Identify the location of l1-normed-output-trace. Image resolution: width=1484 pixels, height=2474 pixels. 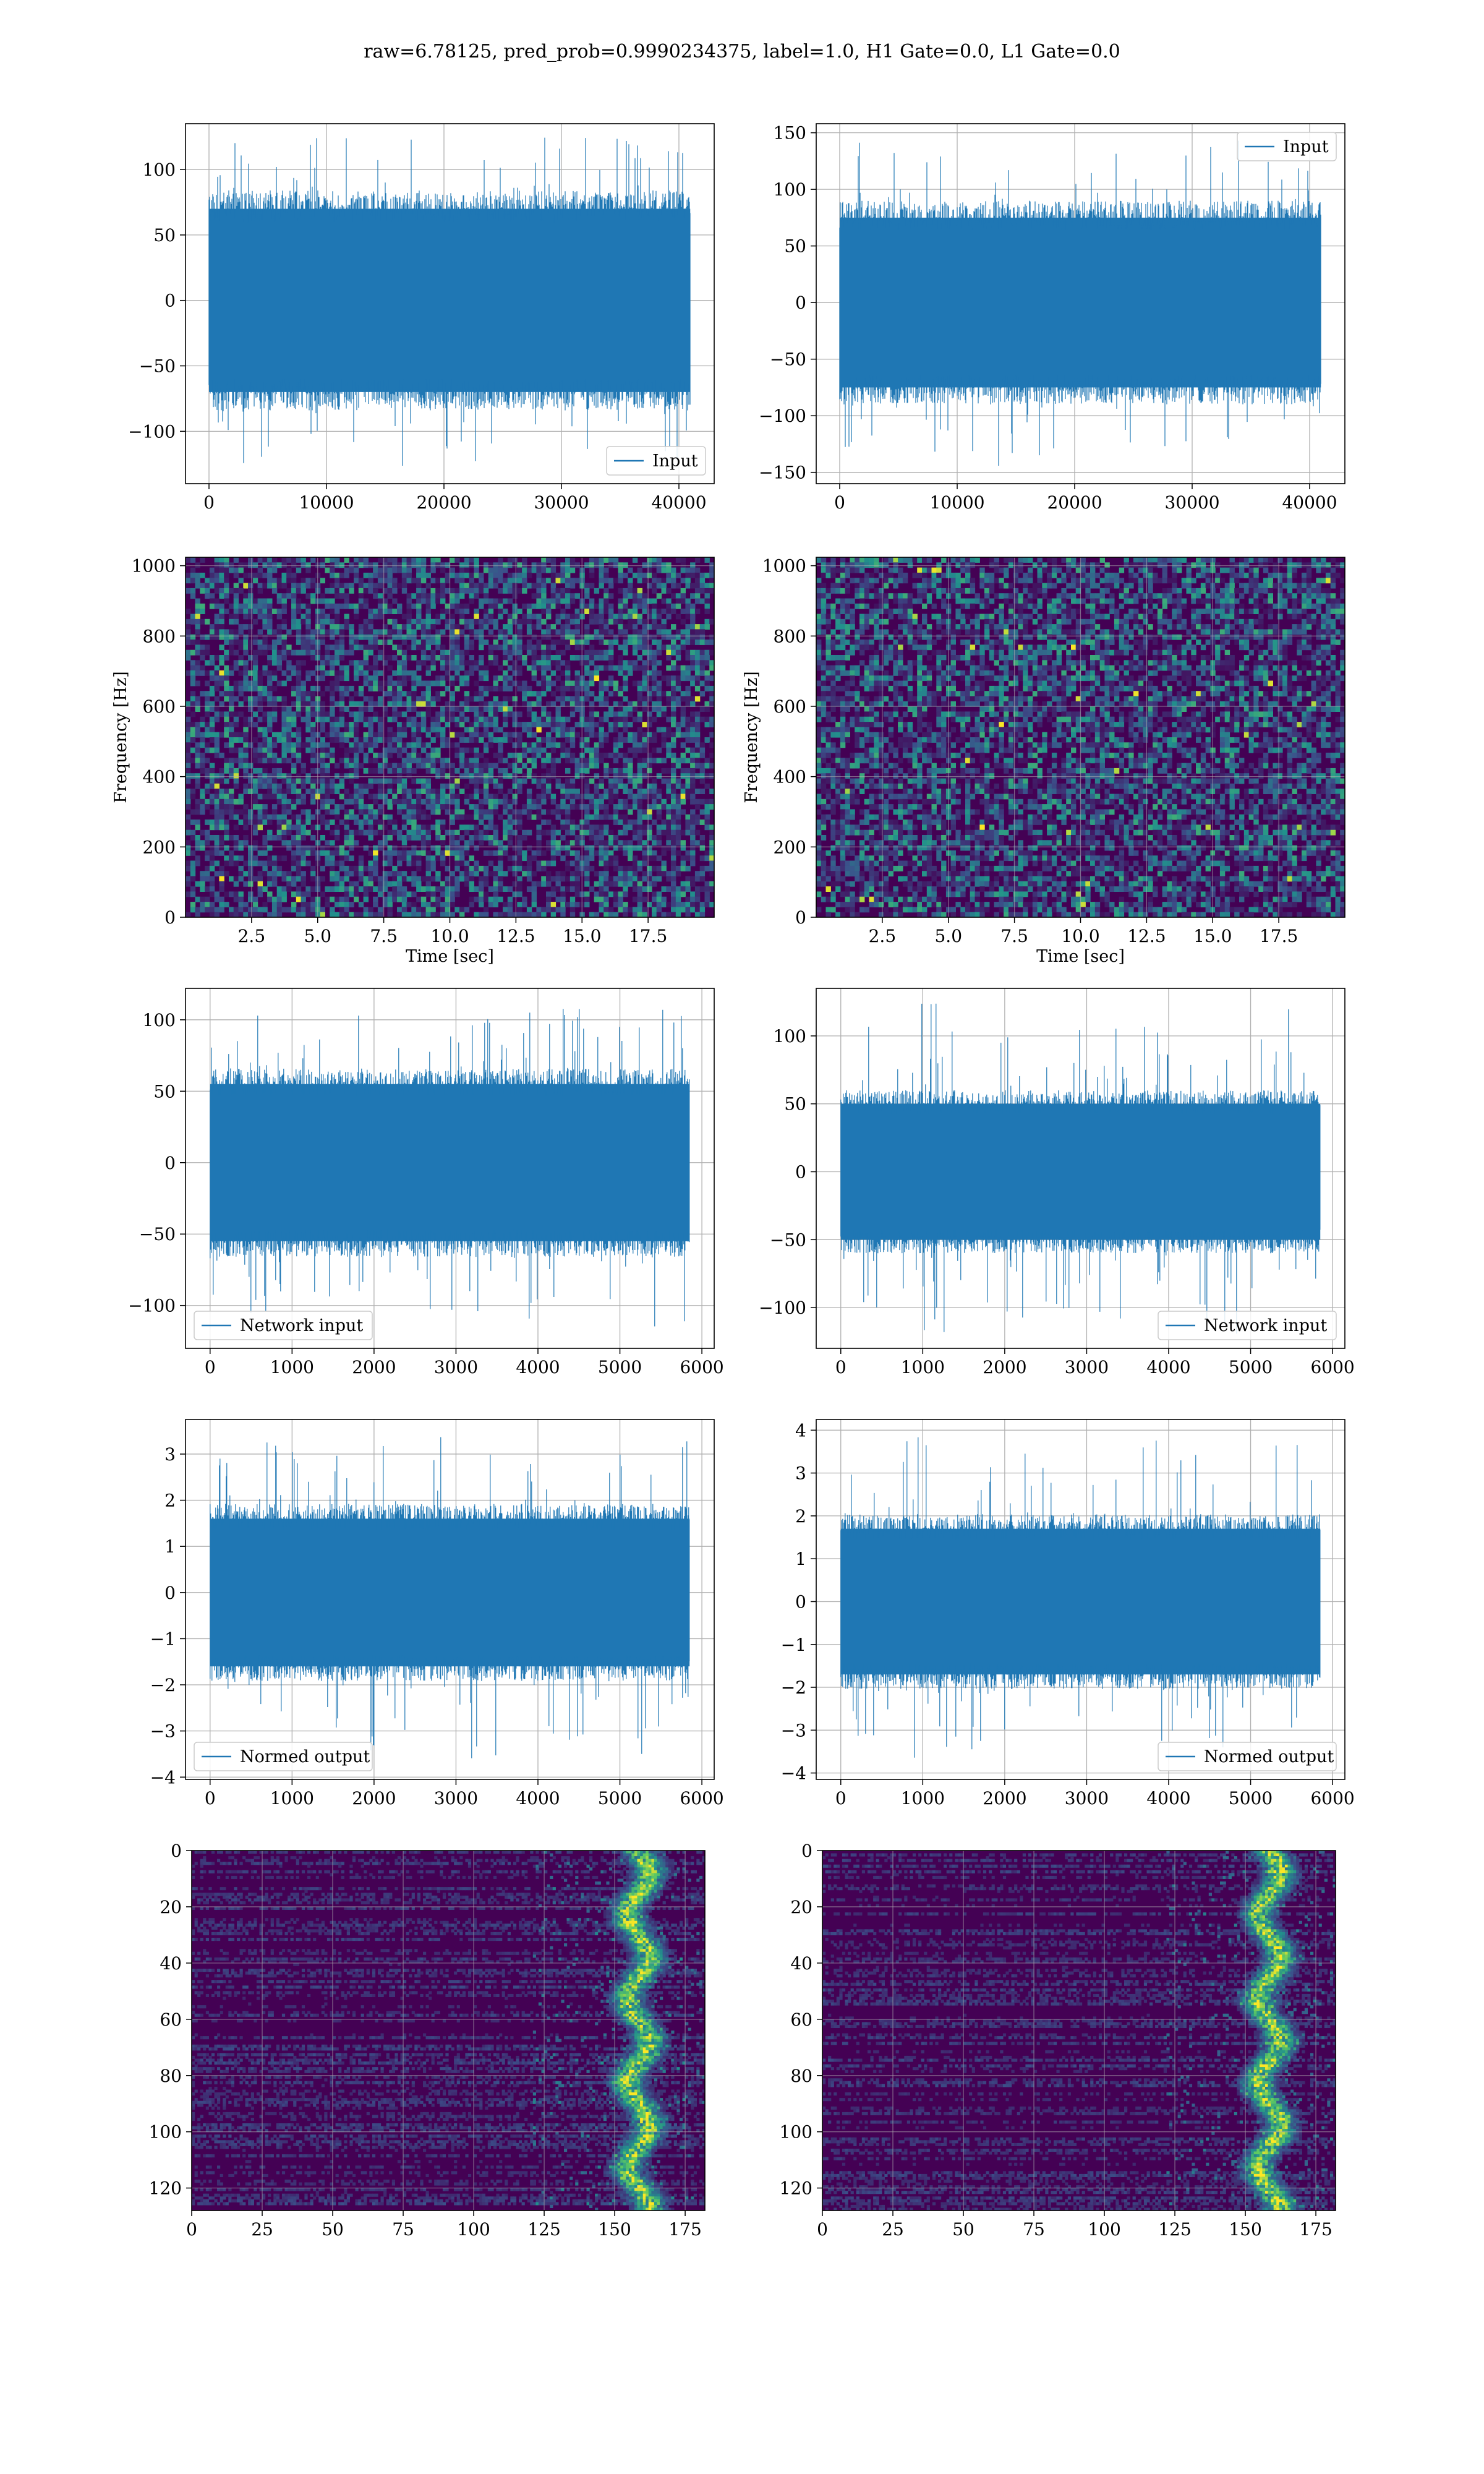
(1080, 1598).